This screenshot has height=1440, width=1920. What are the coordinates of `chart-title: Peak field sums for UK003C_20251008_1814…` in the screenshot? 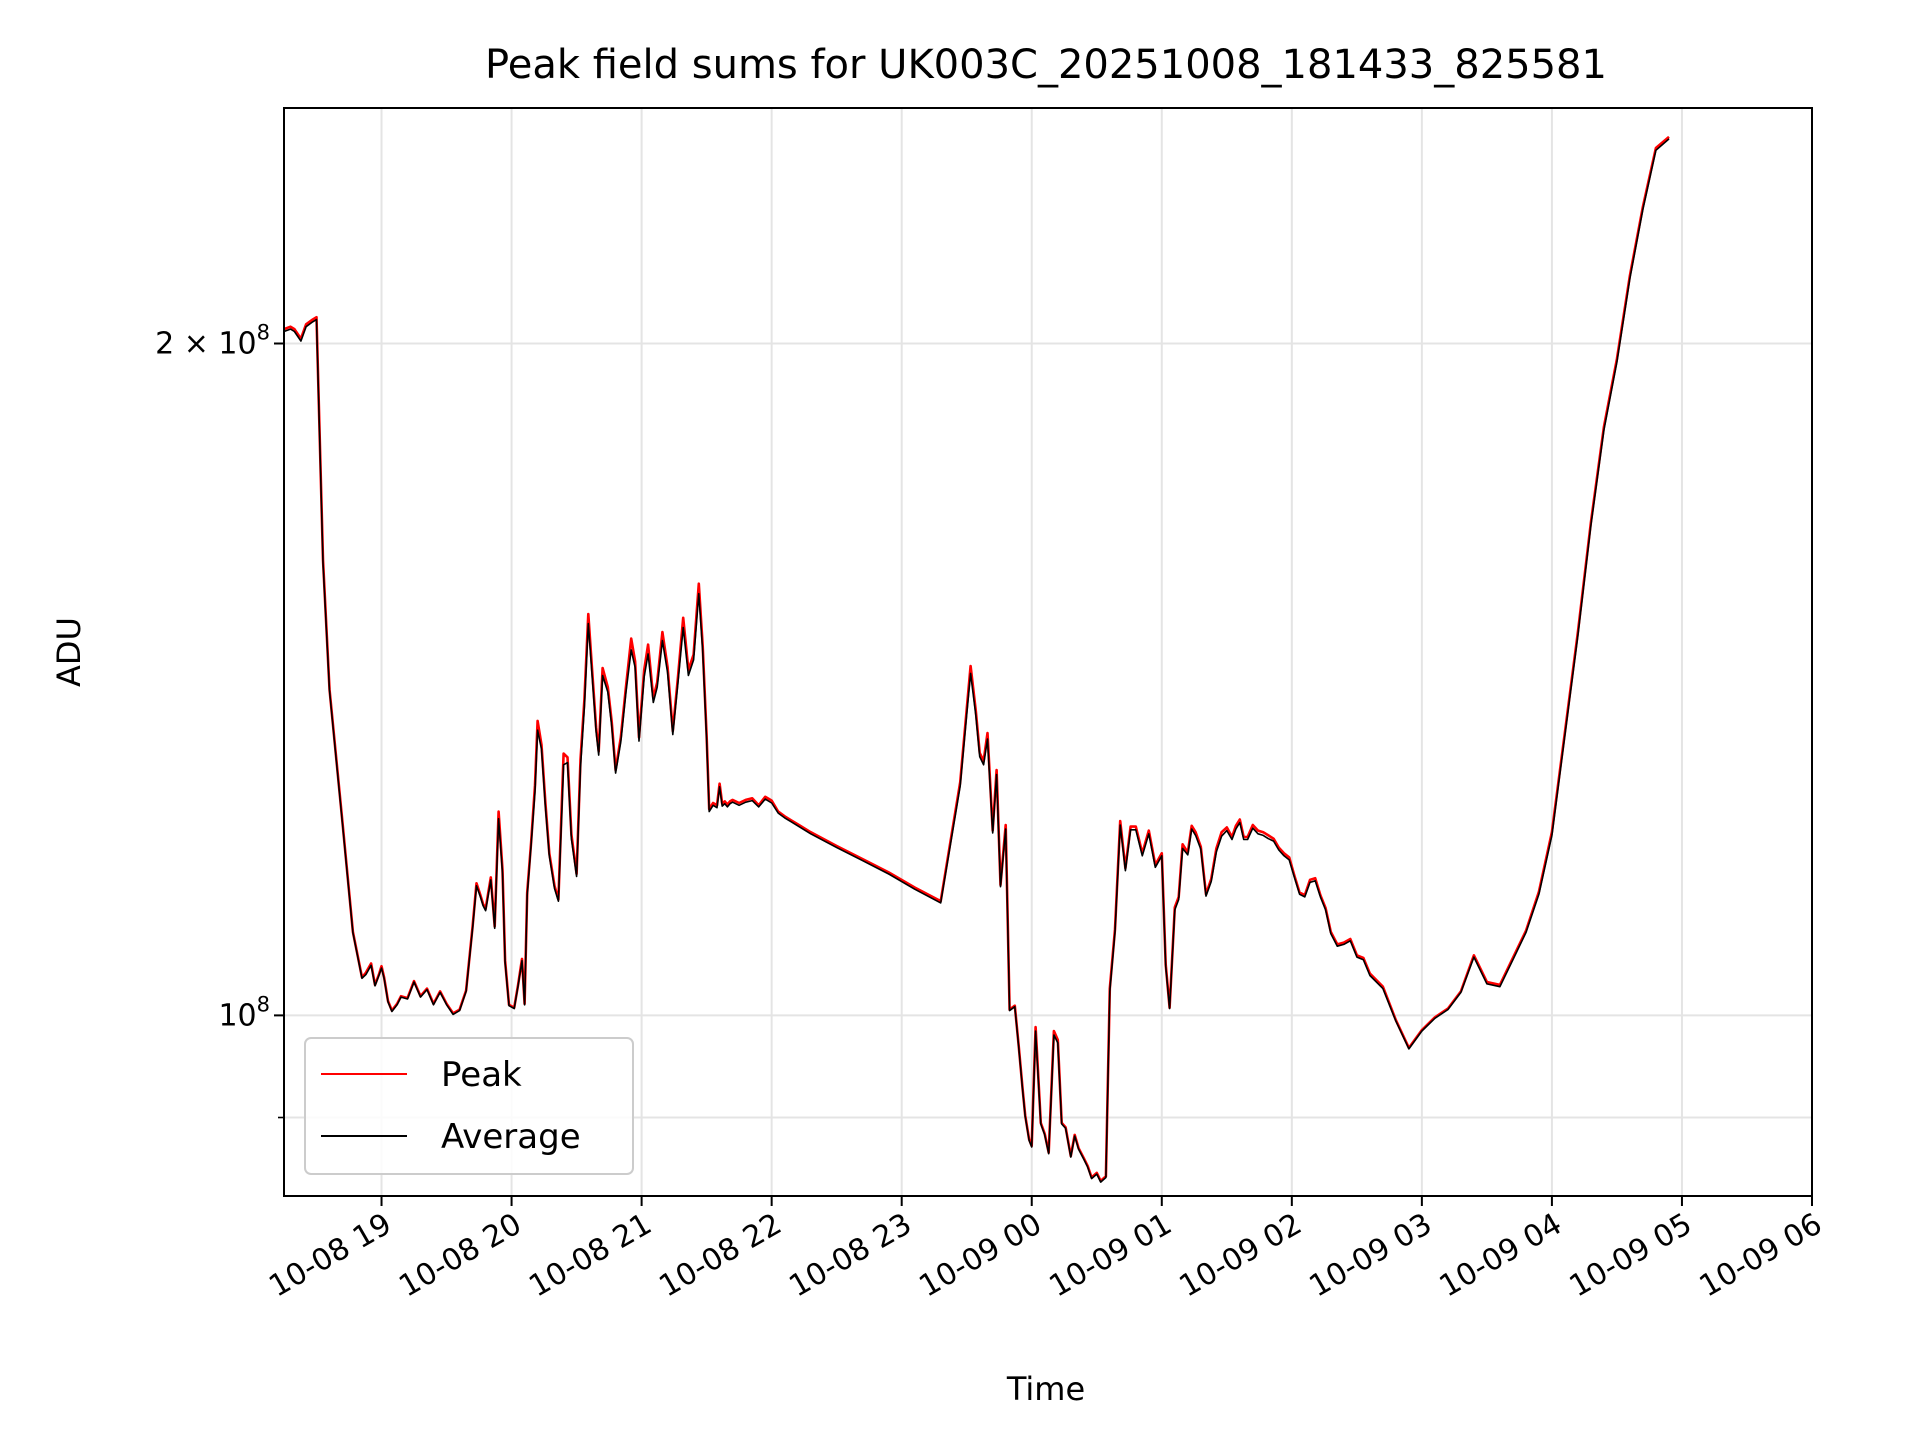 It's located at (1046, 65).